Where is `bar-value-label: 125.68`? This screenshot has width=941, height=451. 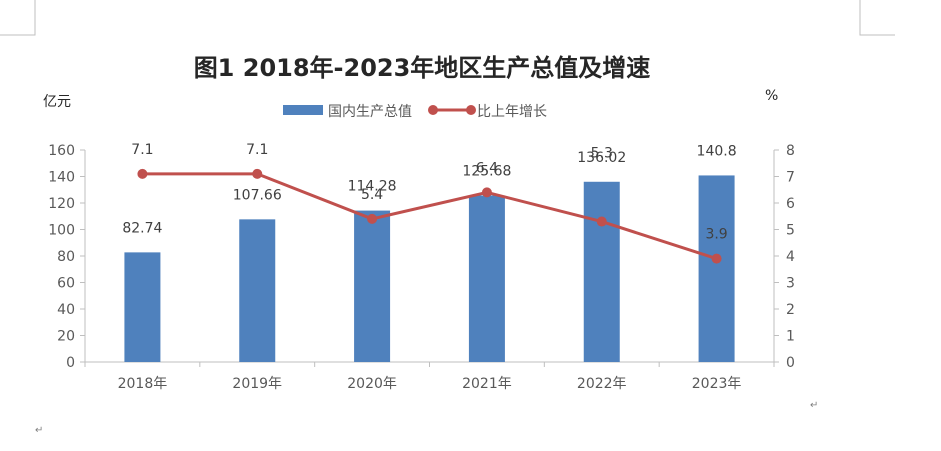
bar-value-label: 125.68 is located at coordinates (486, 171).